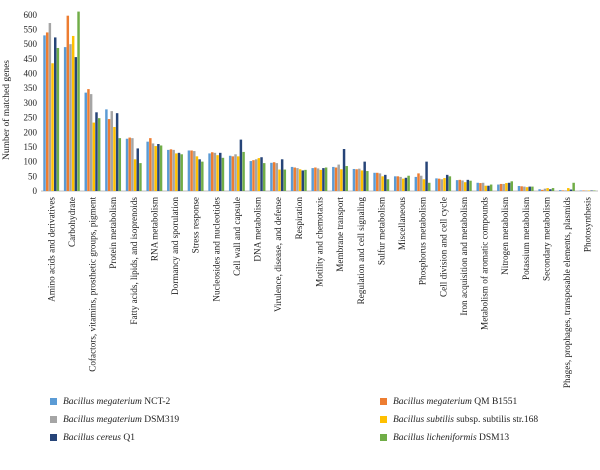  What do you see at coordinates (31, 59) in the screenshot?
I see `y-tick-label: 450` at bounding box center [31, 59].